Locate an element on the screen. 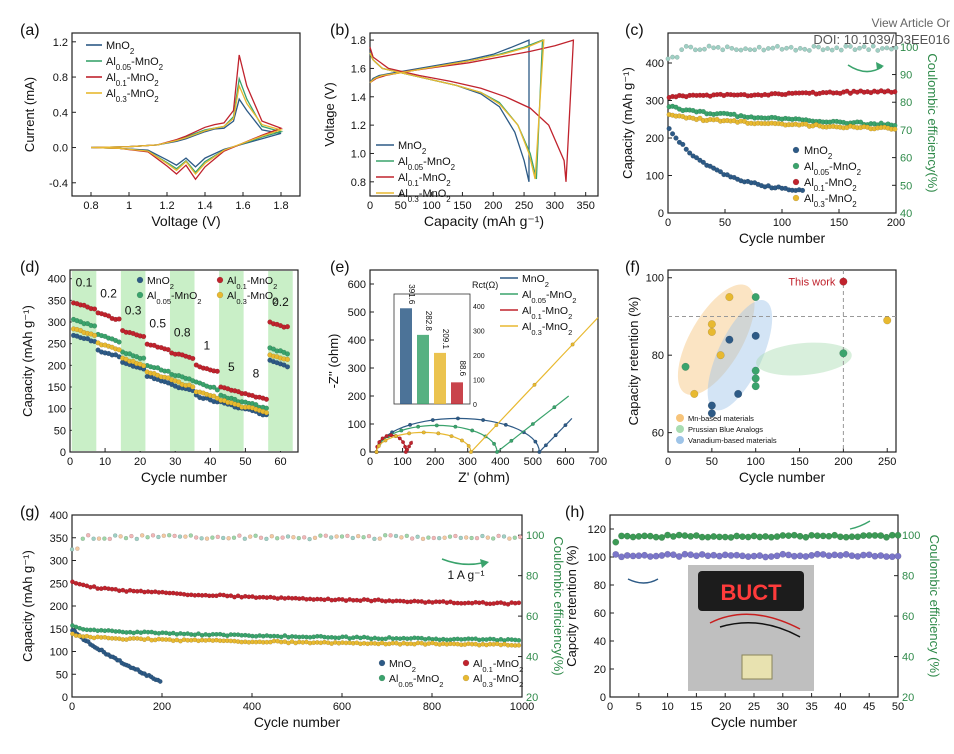 Image resolution: width=954 pixels, height=754 pixels. legend-swatch is located at coordinates (680, 440).